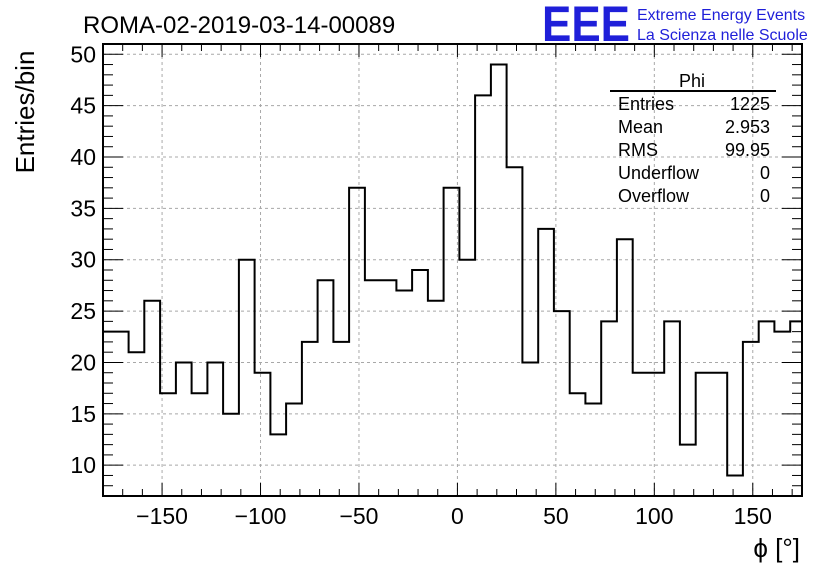  I want to click on stats-value: 2.953, so click(747, 127).